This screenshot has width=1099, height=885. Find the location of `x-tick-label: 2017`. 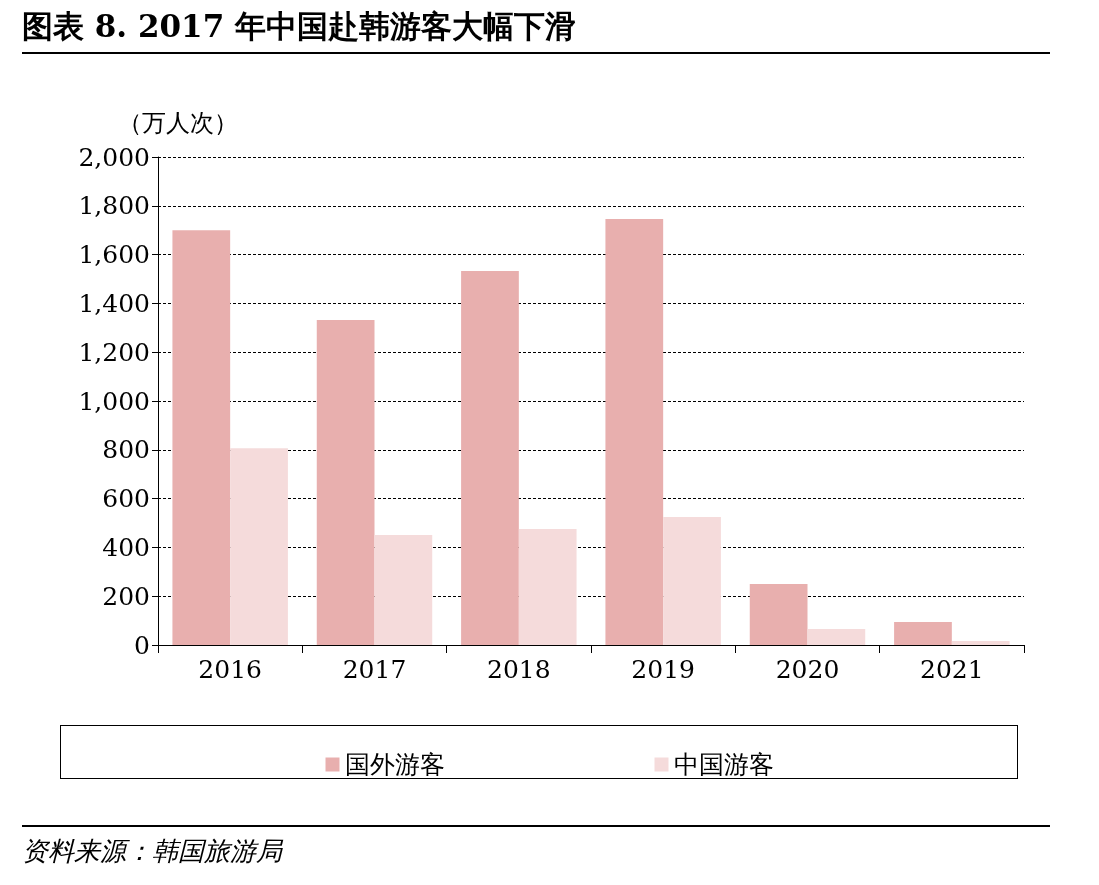

x-tick-label: 2017 is located at coordinates (374, 669).